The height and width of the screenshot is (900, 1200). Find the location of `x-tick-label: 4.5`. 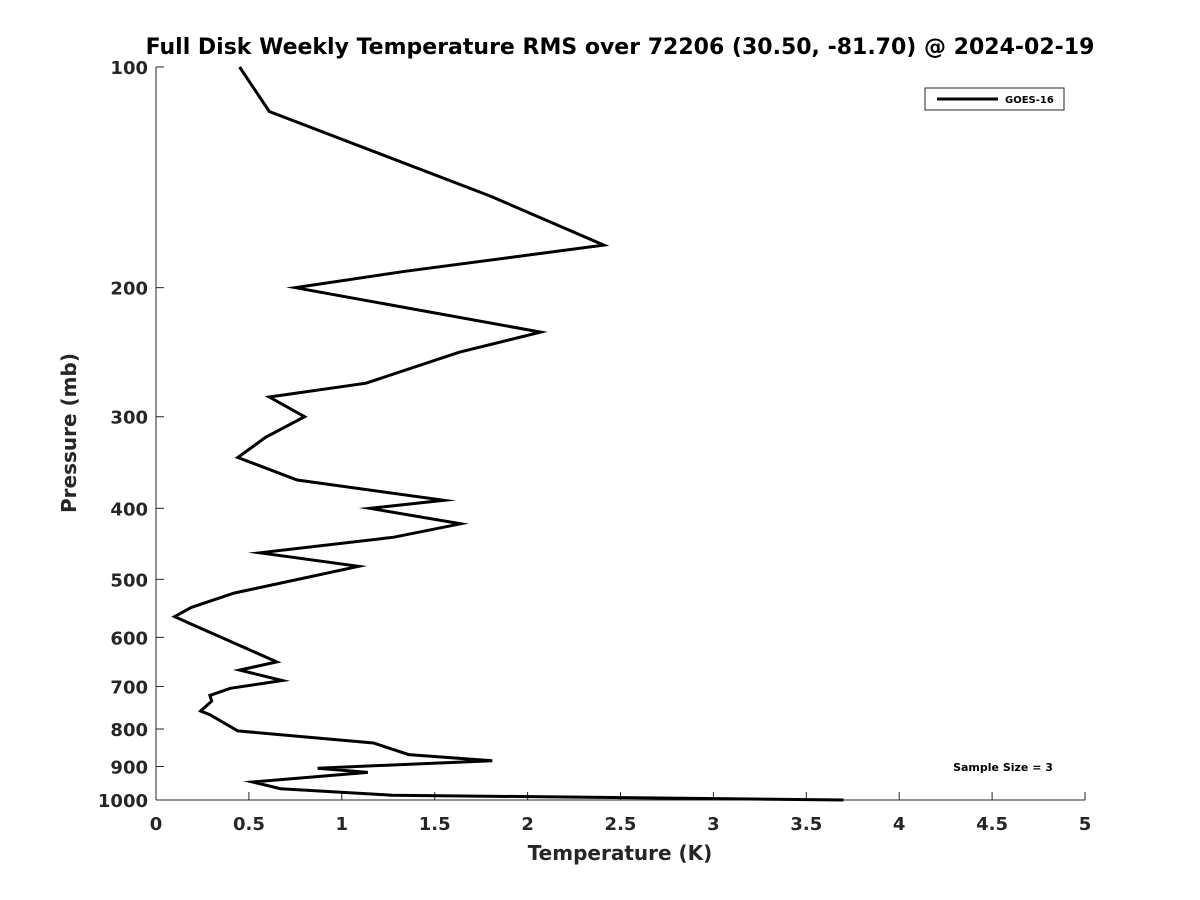

x-tick-label: 4.5 is located at coordinates (992, 824).